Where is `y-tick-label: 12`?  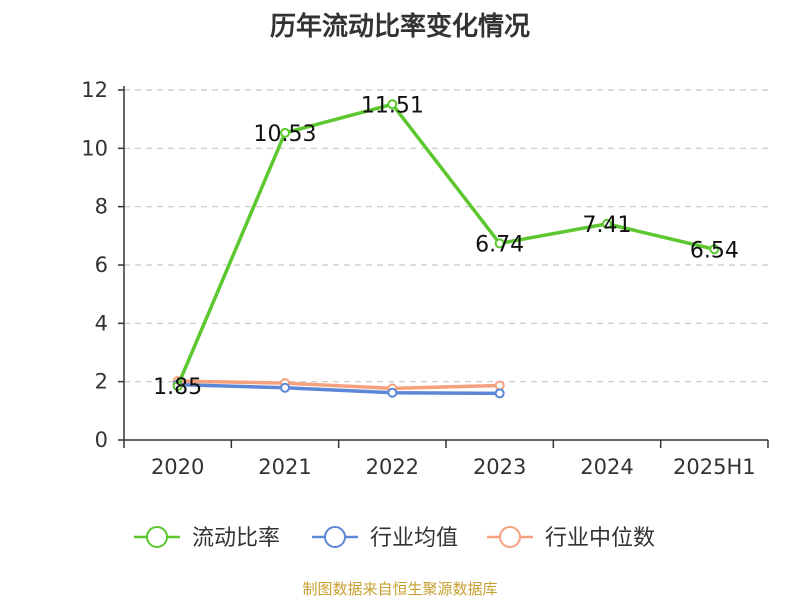
y-tick-label: 12 is located at coordinates (94, 90).